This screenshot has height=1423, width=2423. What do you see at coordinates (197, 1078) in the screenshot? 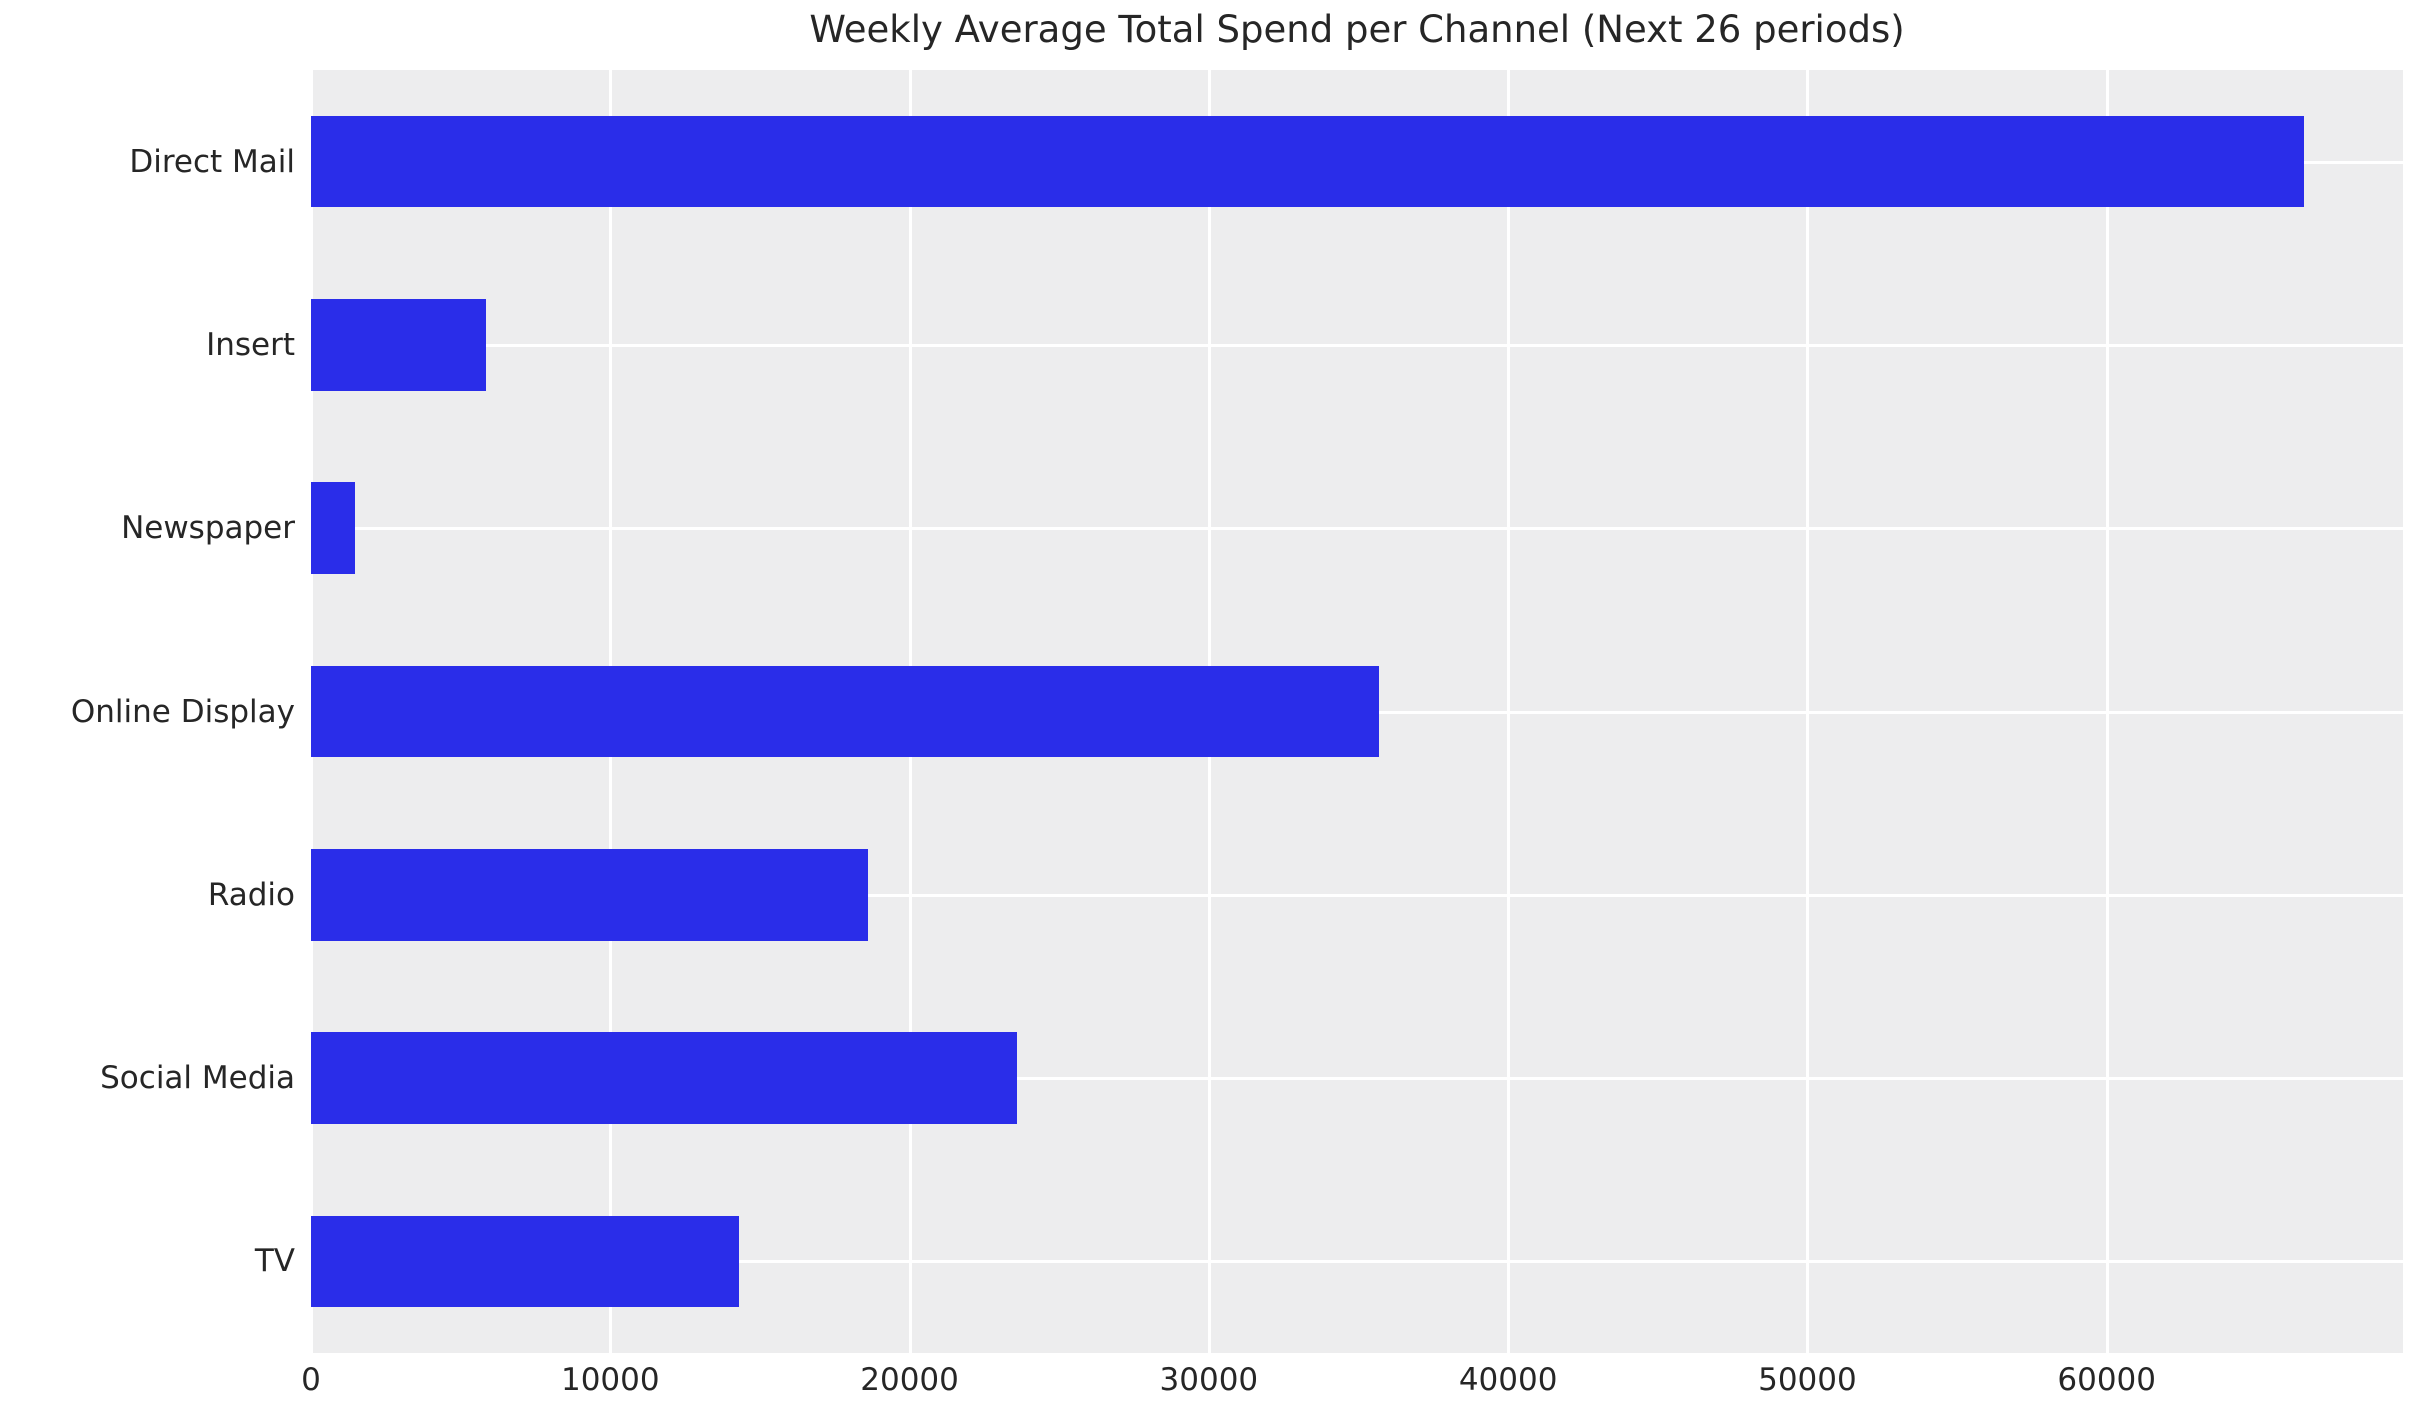
I see `y-tick-label-social-media: Social Media` at bounding box center [197, 1078].